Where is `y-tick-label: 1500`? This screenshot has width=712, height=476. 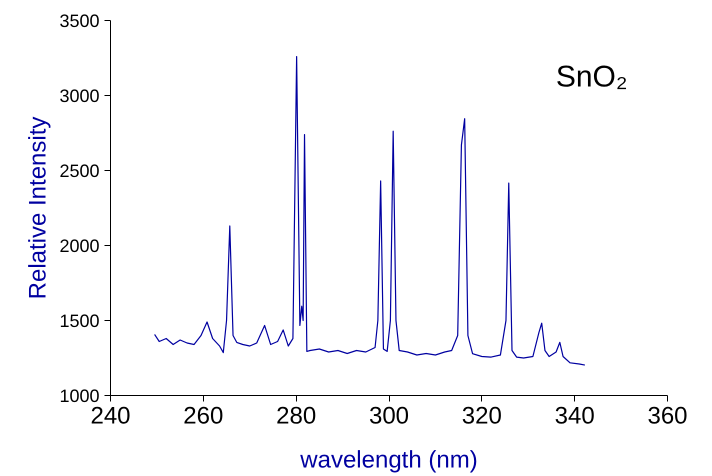
y-tick-label: 1500 is located at coordinates (79, 321).